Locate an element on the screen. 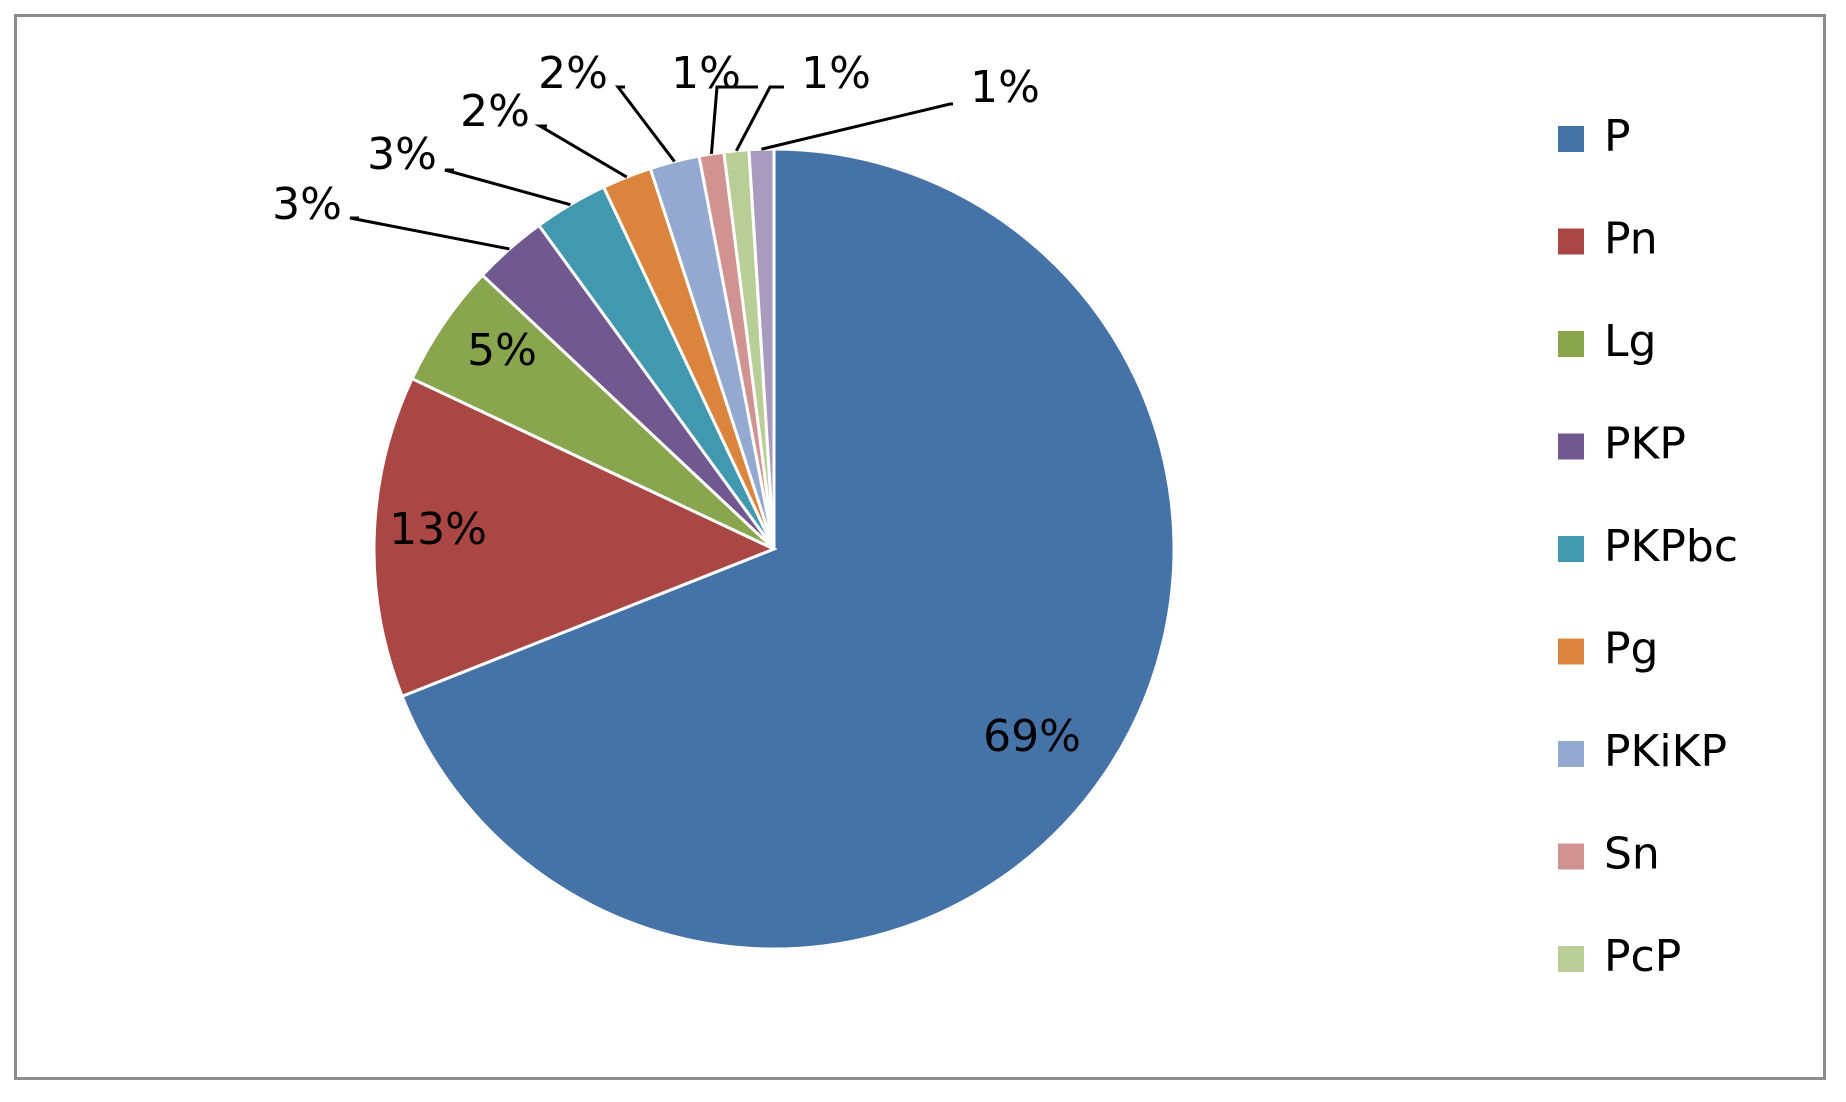 The image size is (1846, 1102). legend-swatch-lg is located at coordinates (1571, 344).